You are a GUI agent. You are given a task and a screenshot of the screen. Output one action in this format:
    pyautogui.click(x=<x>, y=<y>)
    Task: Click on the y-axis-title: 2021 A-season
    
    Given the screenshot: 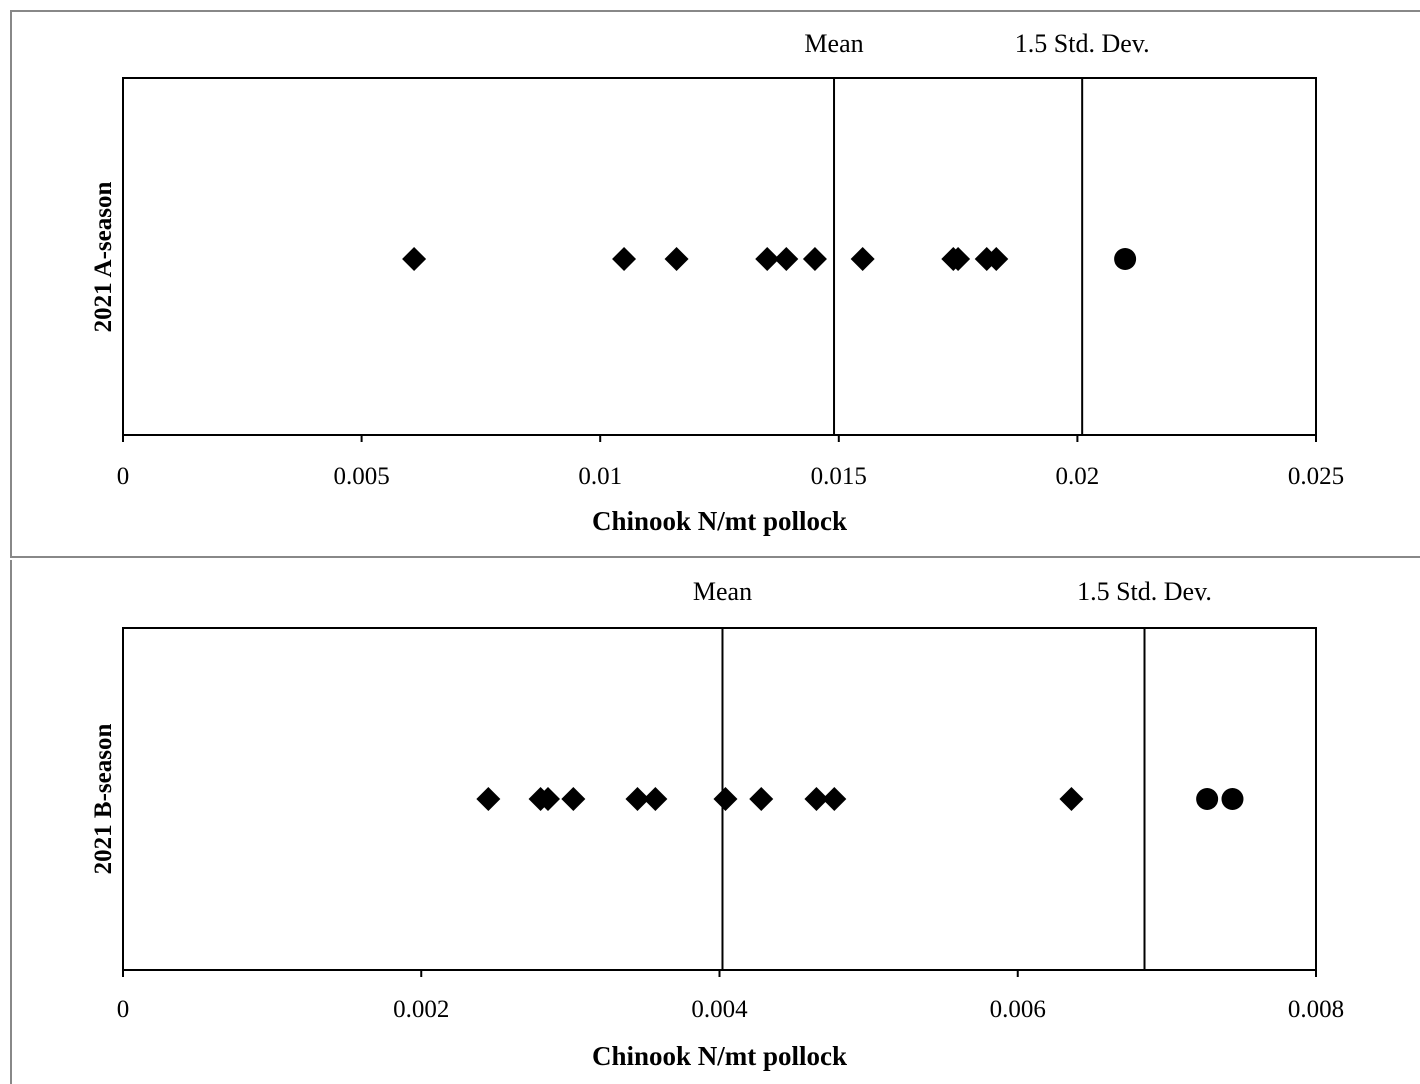 What is the action you would take?
    pyautogui.click(x=103, y=257)
    